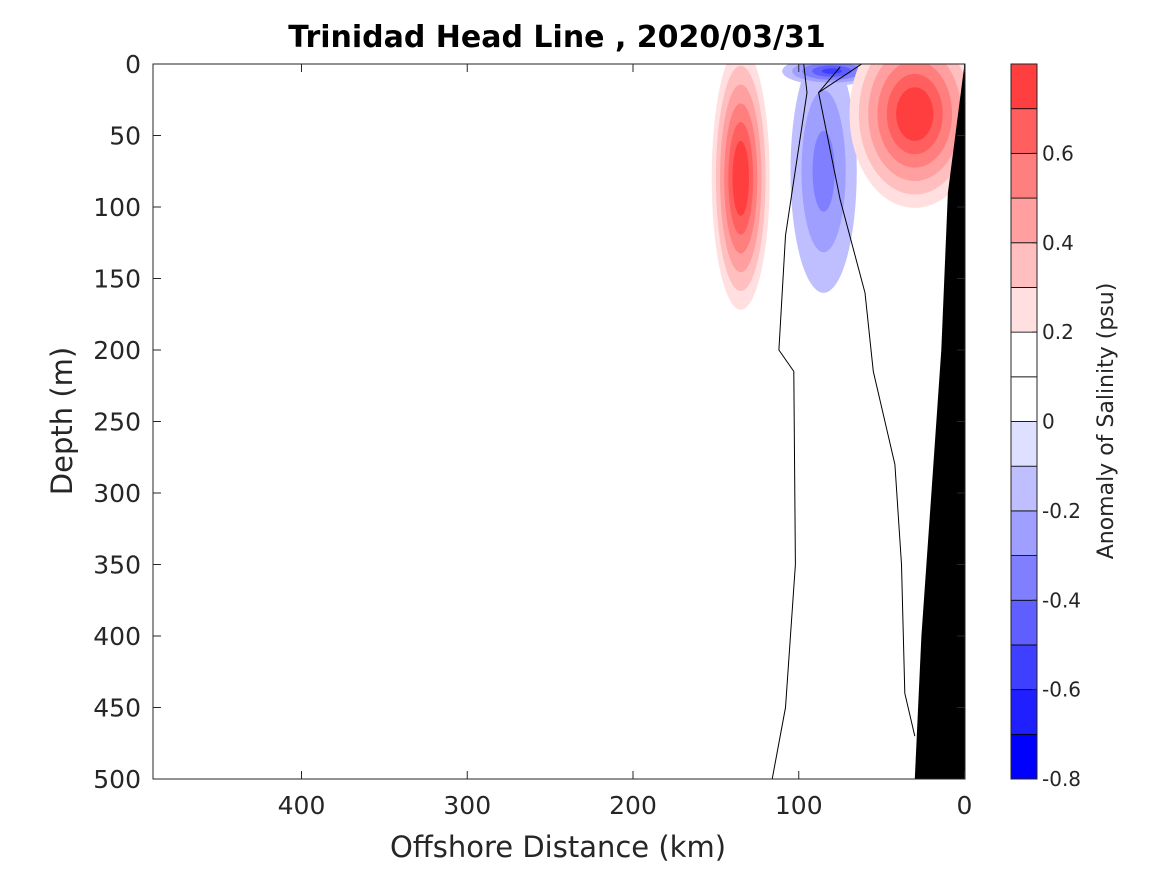 Image resolution: width=1167 pixels, height=875 pixels. I want to click on x-tick-label-3: 100, so click(799, 805).